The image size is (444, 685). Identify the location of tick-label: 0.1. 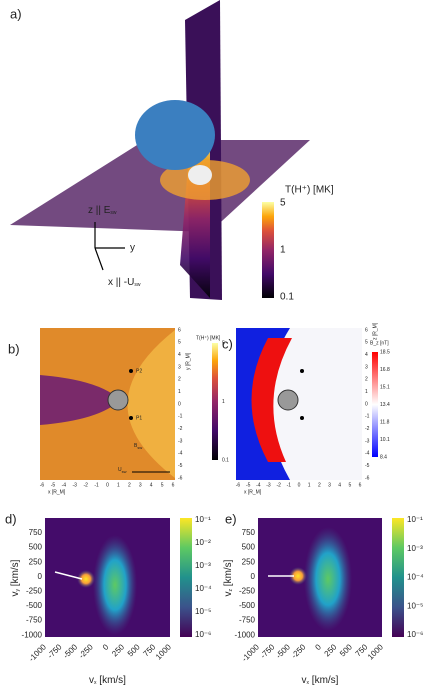
(225, 460).